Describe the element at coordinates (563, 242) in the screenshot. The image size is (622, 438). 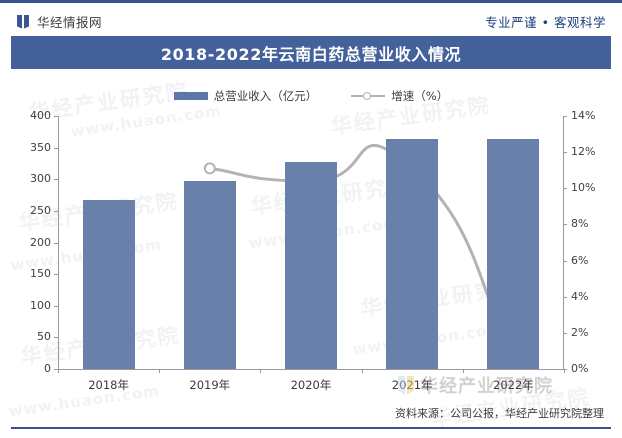
I see `y-axis-right` at that location.